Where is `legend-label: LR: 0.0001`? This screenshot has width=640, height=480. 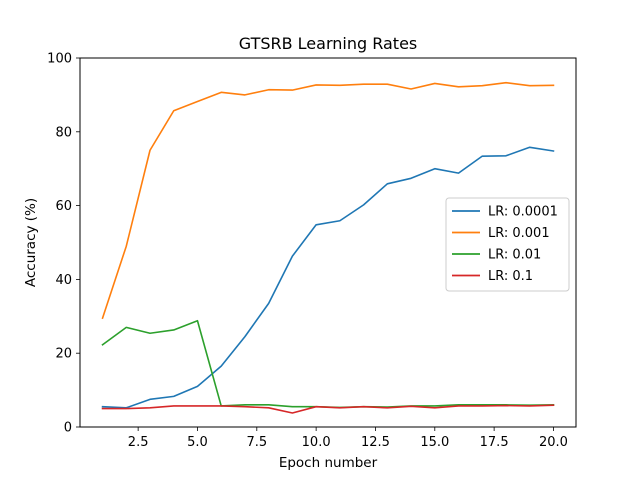 legend-label: LR: 0.0001 is located at coordinates (523, 212).